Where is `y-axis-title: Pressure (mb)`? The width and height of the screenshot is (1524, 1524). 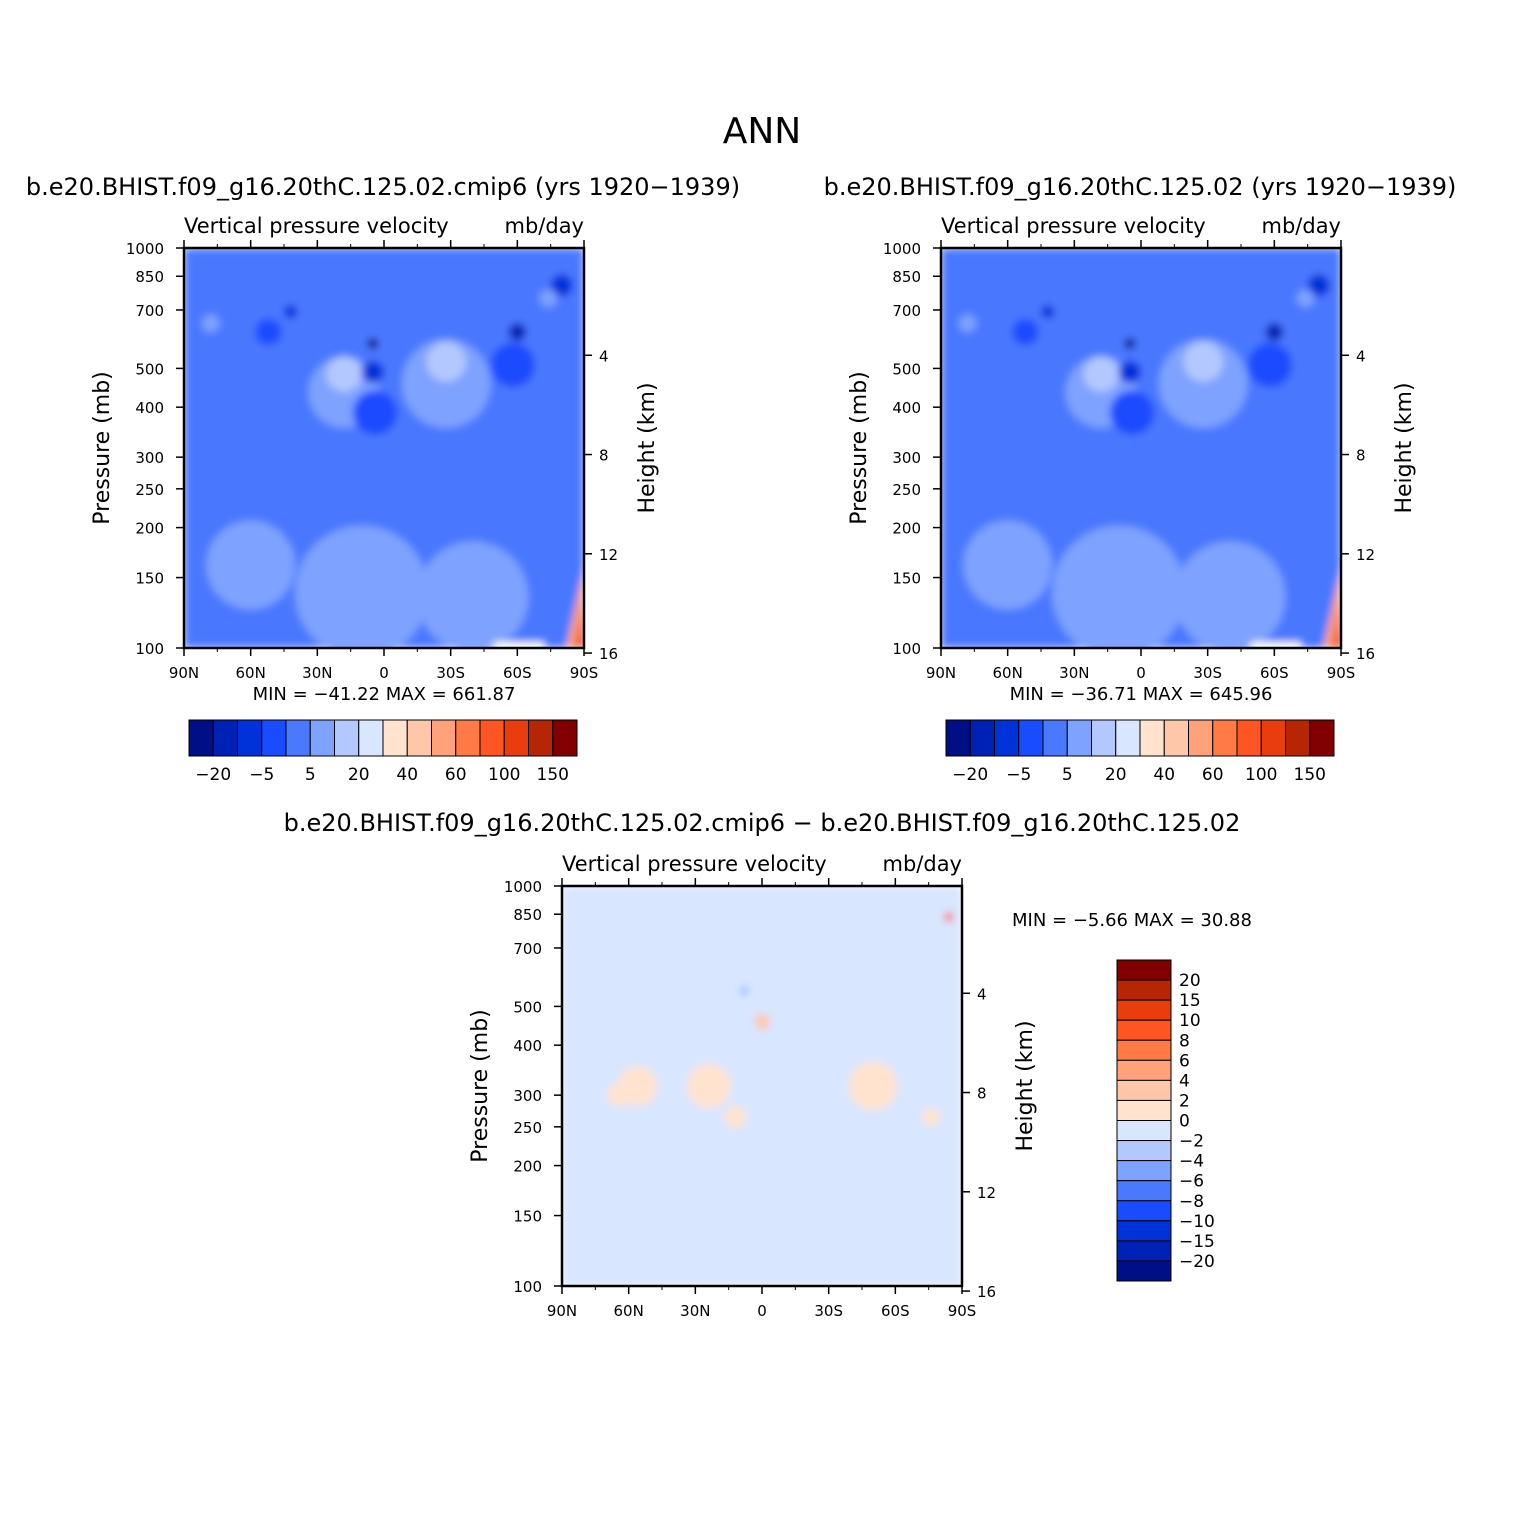
y-axis-title: Pressure (mb) is located at coordinates (859, 448).